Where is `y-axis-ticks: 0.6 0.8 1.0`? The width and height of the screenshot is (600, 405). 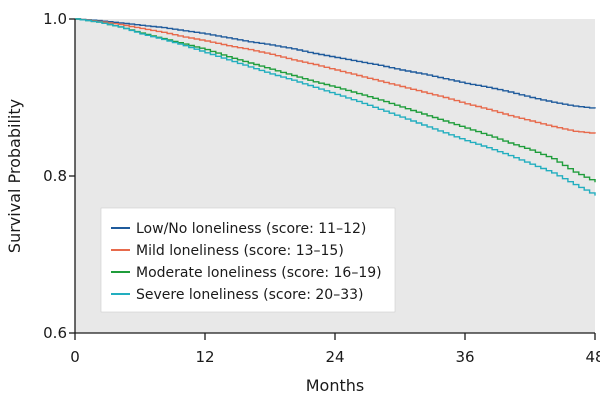 y-axis-ticks: 0.6 0.8 1.0 is located at coordinates (59, 176).